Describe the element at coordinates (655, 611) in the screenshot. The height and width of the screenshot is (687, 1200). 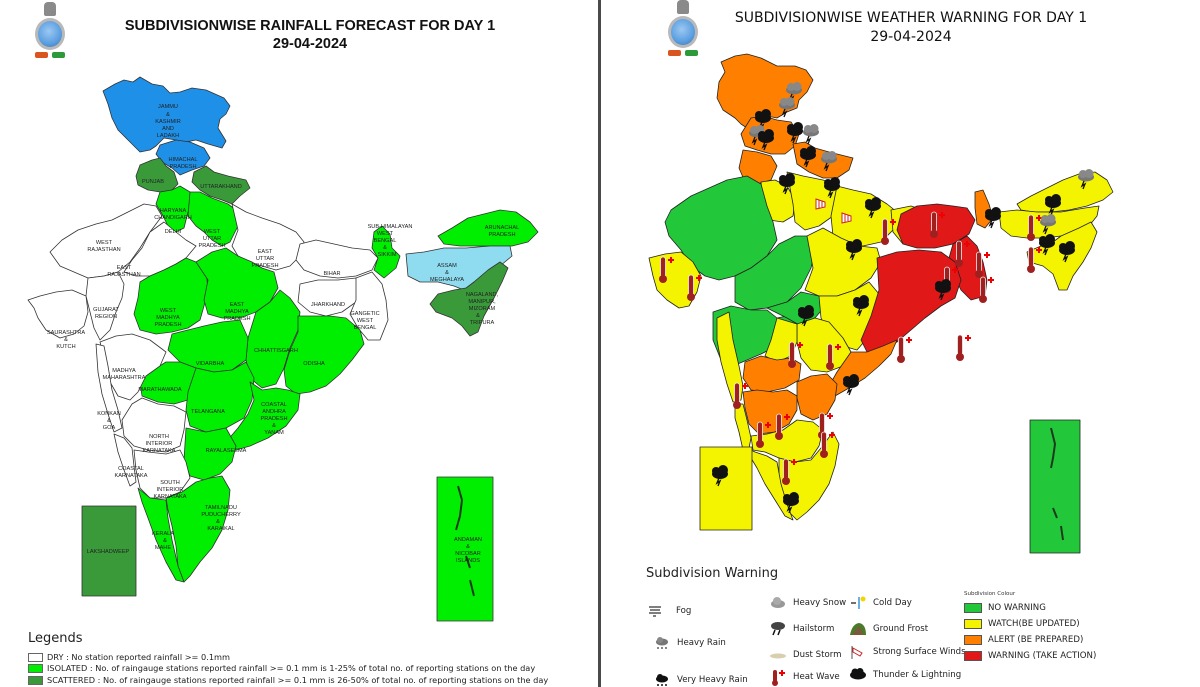
I see `fog-icon` at that location.